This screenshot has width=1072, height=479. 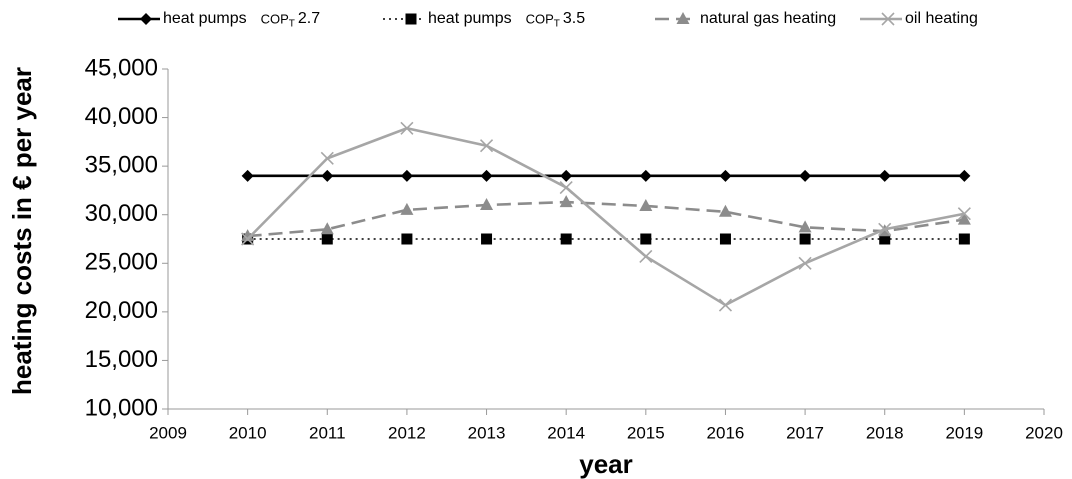 I want to click on y-tick-label: 15,000, so click(x=121, y=359).